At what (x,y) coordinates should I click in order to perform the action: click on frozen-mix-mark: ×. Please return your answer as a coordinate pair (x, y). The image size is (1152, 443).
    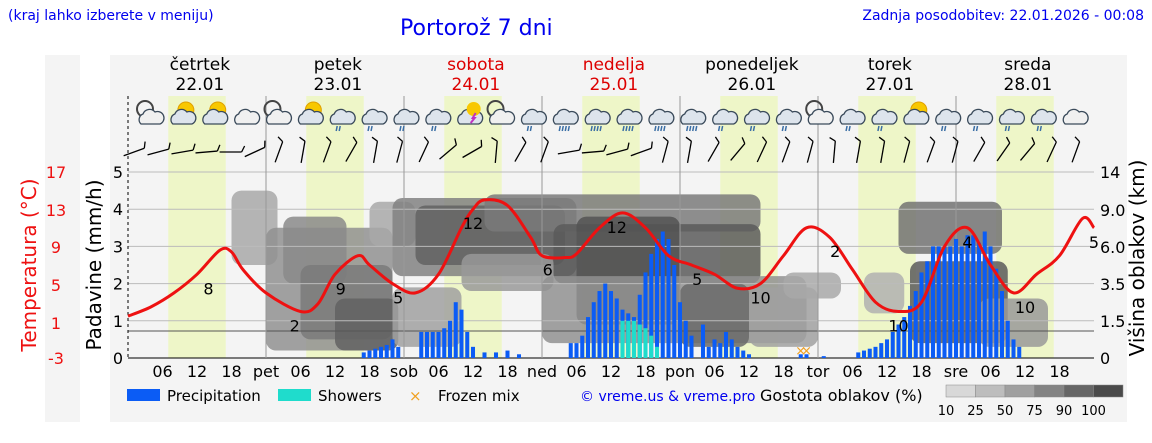
    Looking at the image, I should click on (800, 351).